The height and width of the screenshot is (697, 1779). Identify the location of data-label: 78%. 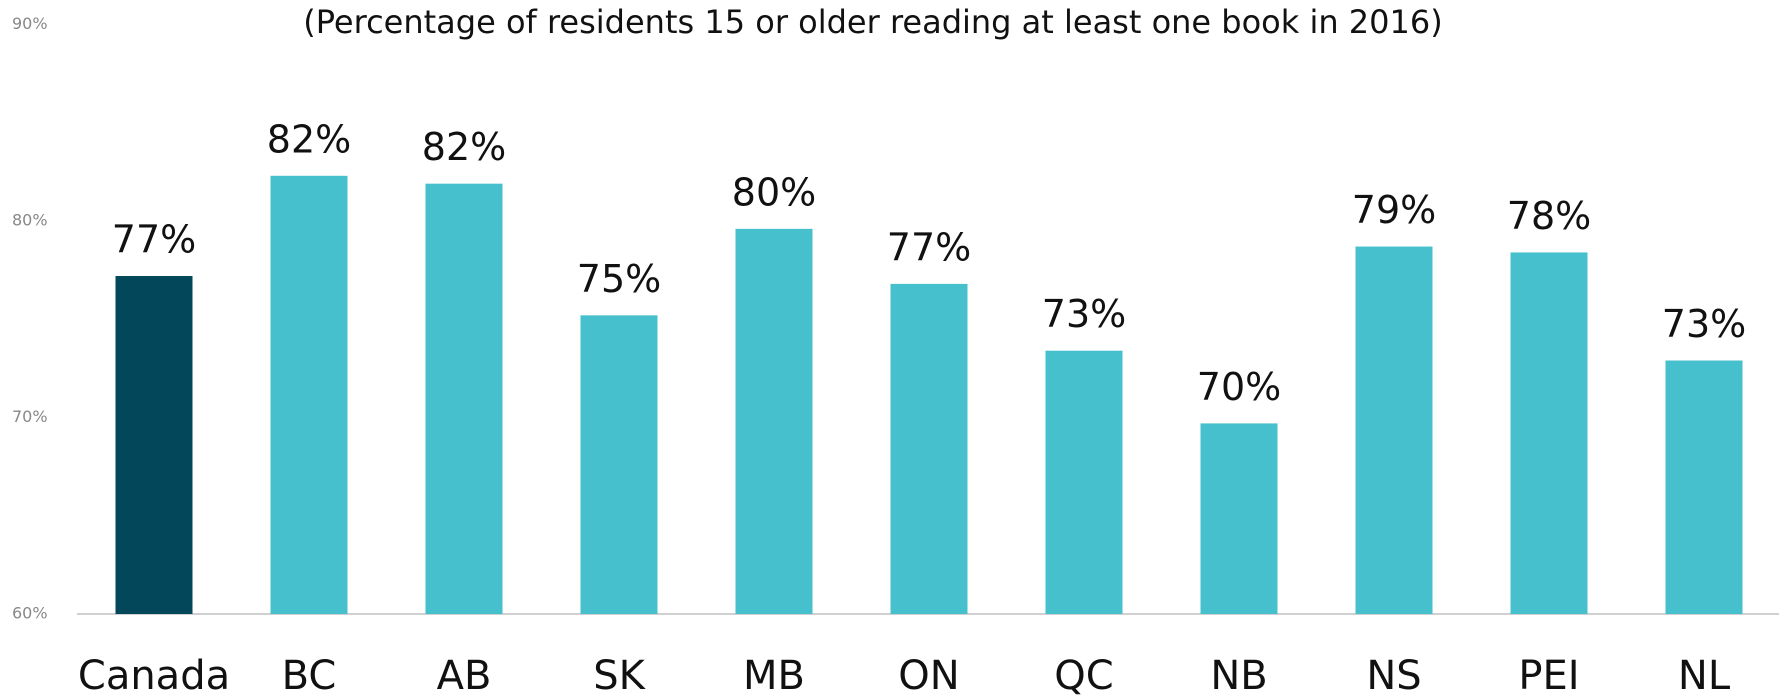
(1549, 216).